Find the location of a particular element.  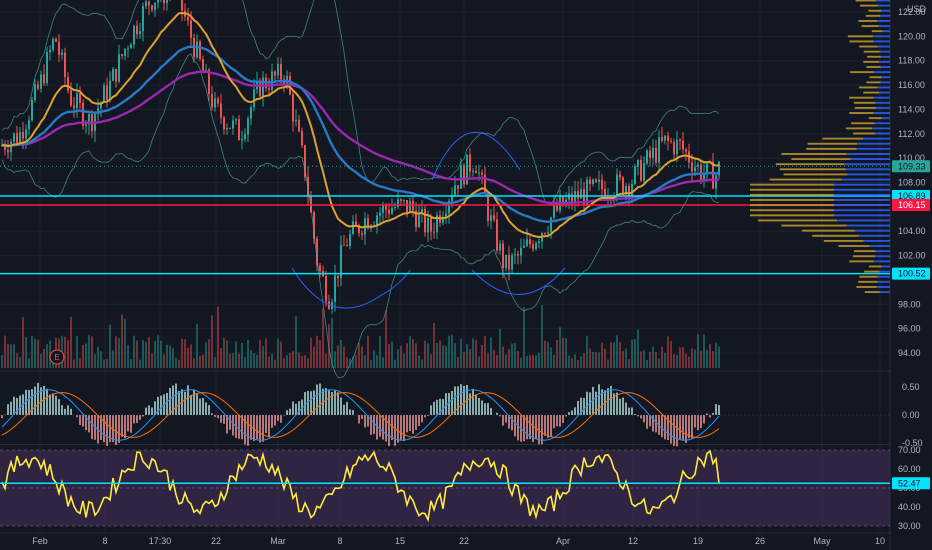

rsi-tag is located at coordinates (911, 483).